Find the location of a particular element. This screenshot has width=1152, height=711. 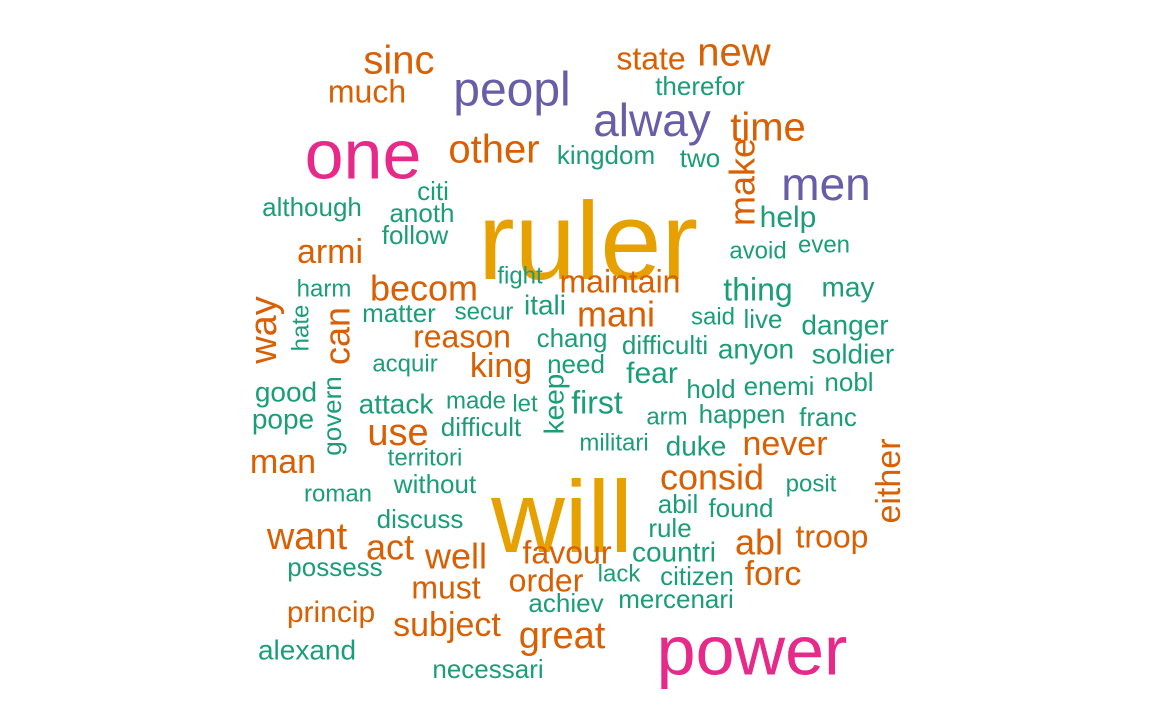

word-maintain: maintain is located at coordinates (620, 281).